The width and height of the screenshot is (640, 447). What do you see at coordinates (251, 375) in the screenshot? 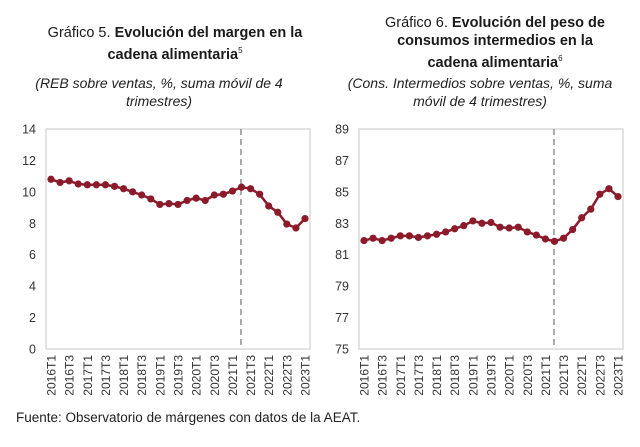
I see `chart1-xtick-label: 2021T3` at bounding box center [251, 375].